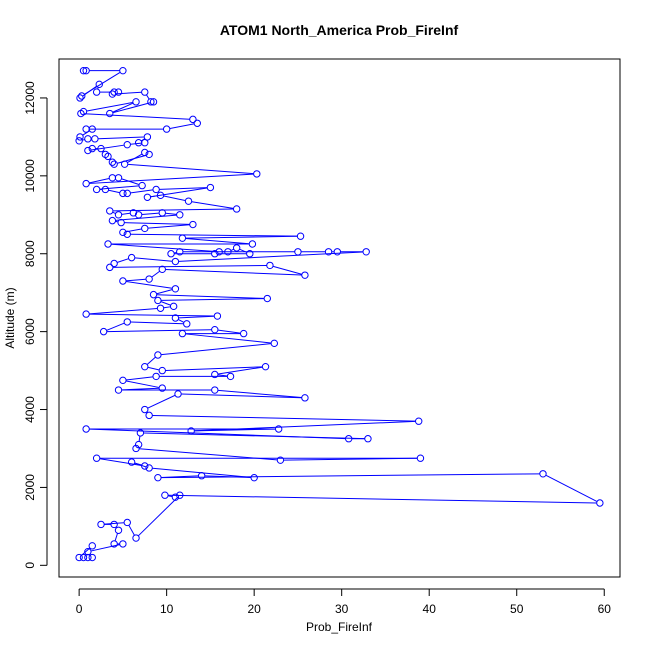 This screenshot has height=650, width=650. Describe the element at coordinates (30, 331) in the screenshot. I see `y-tick-label: 6000` at that location.